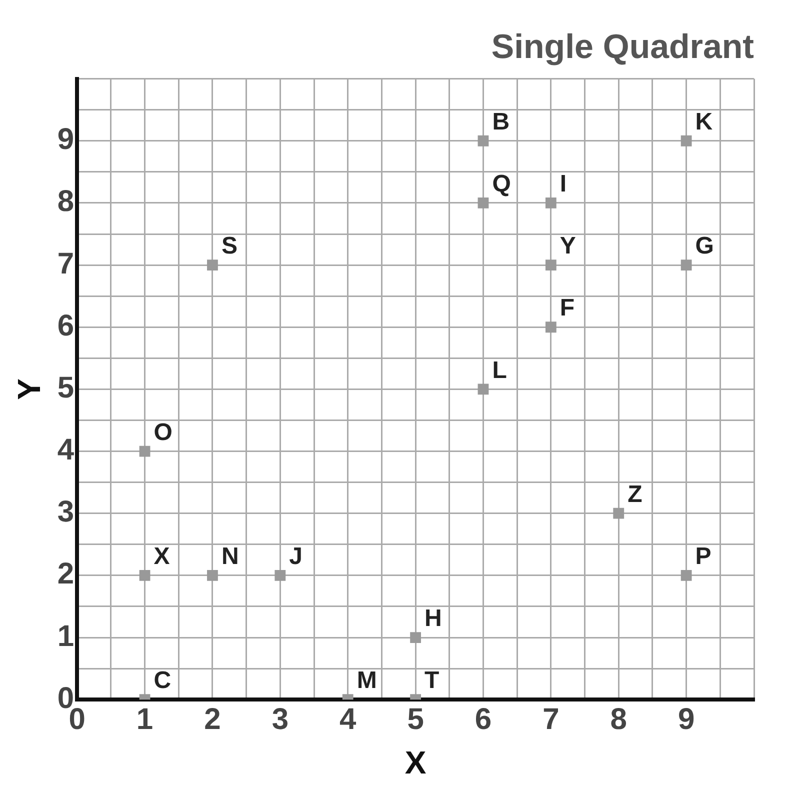 The height and width of the screenshot is (799, 794). What do you see at coordinates (432, 680) in the screenshot?
I see `annotation: T` at bounding box center [432, 680].